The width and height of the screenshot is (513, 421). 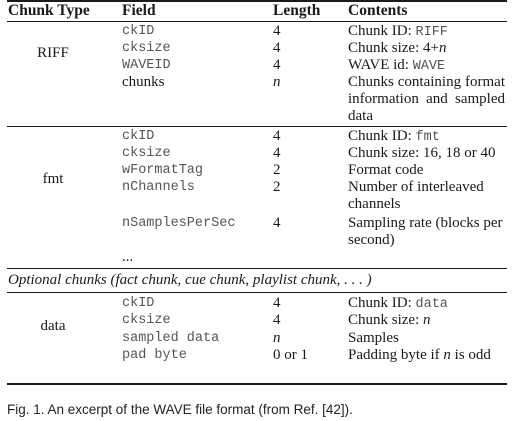 What do you see at coordinates (378, 10) in the screenshot?
I see `header-contents: Contents` at bounding box center [378, 10].